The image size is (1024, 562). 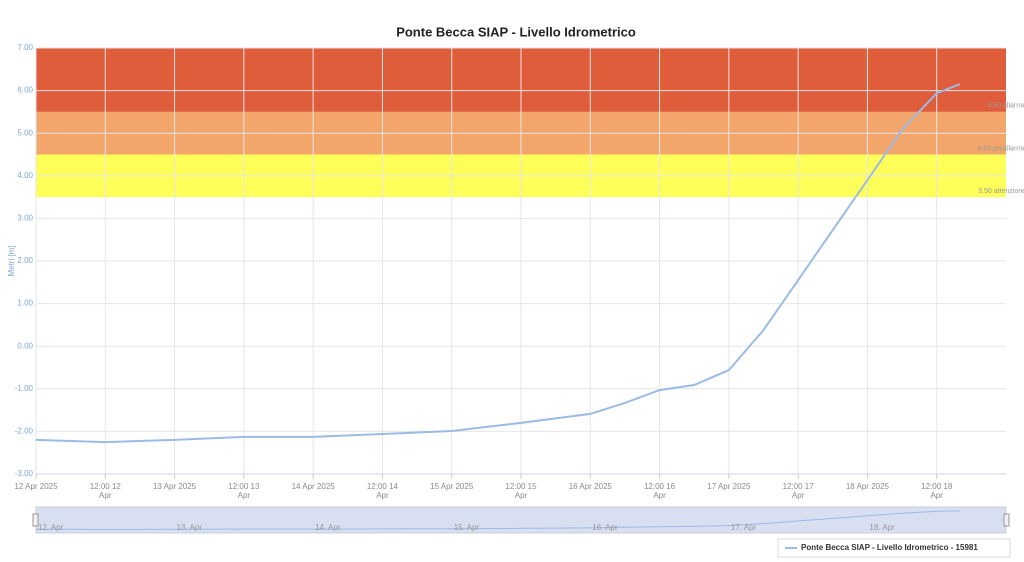 What do you see at coordinates (51, 527) in the screenshot?
I see `navigator-label: 12. Apr` at bounding box center [51, 527].